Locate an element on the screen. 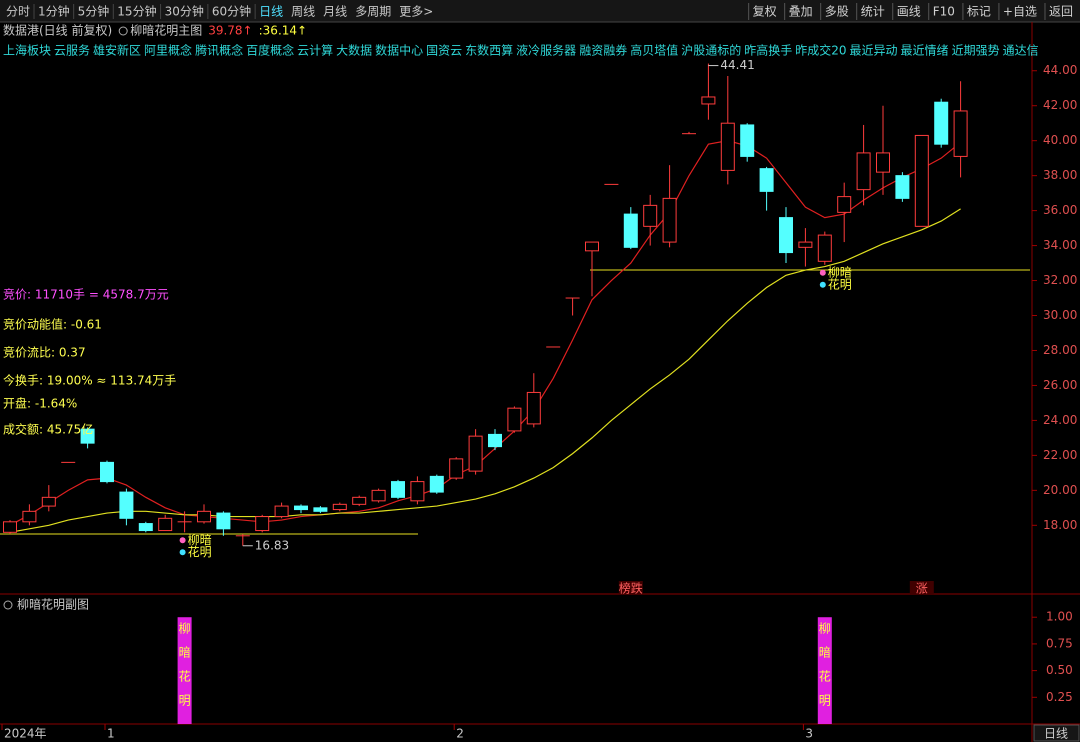 The height and width of the screenshot is (742, 1080). concept-tag: 阿里概念 is located at coordinates (168, 50).